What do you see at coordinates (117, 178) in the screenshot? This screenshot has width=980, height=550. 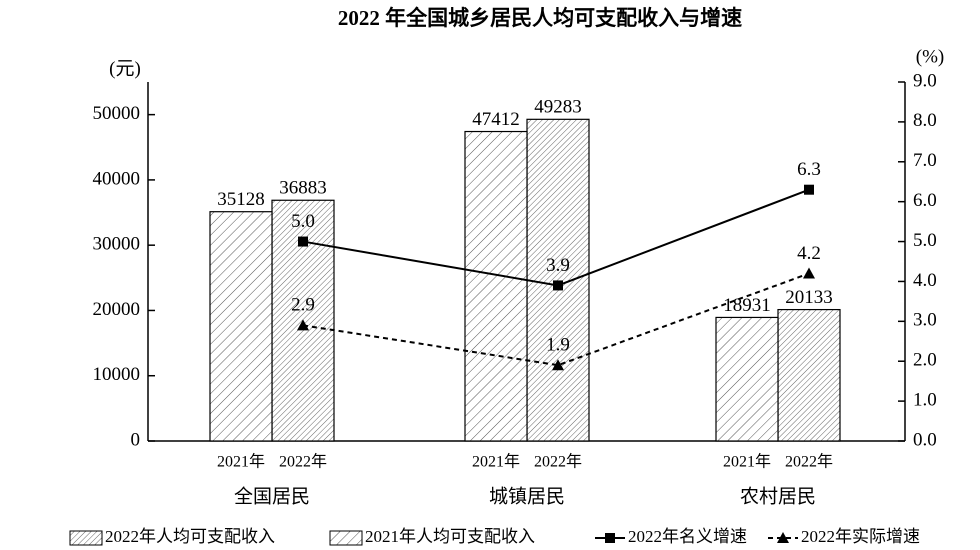 I see `y-tick-label: 40000` at bounding box center [117, 178].